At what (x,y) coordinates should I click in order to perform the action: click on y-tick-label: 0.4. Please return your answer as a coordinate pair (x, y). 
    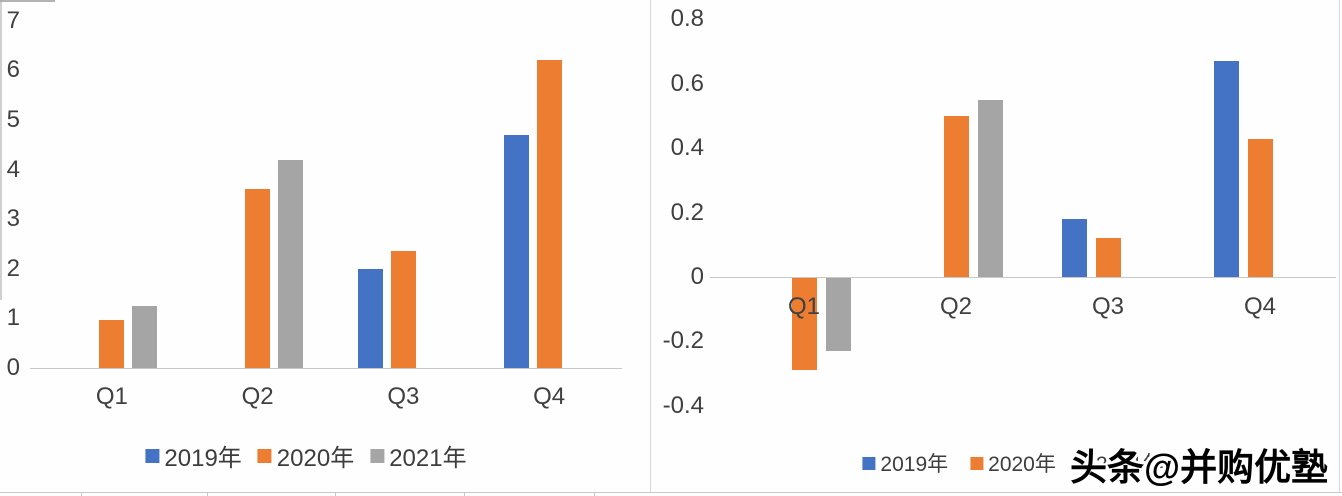
    Looking at the image, I should click on (687, 148).